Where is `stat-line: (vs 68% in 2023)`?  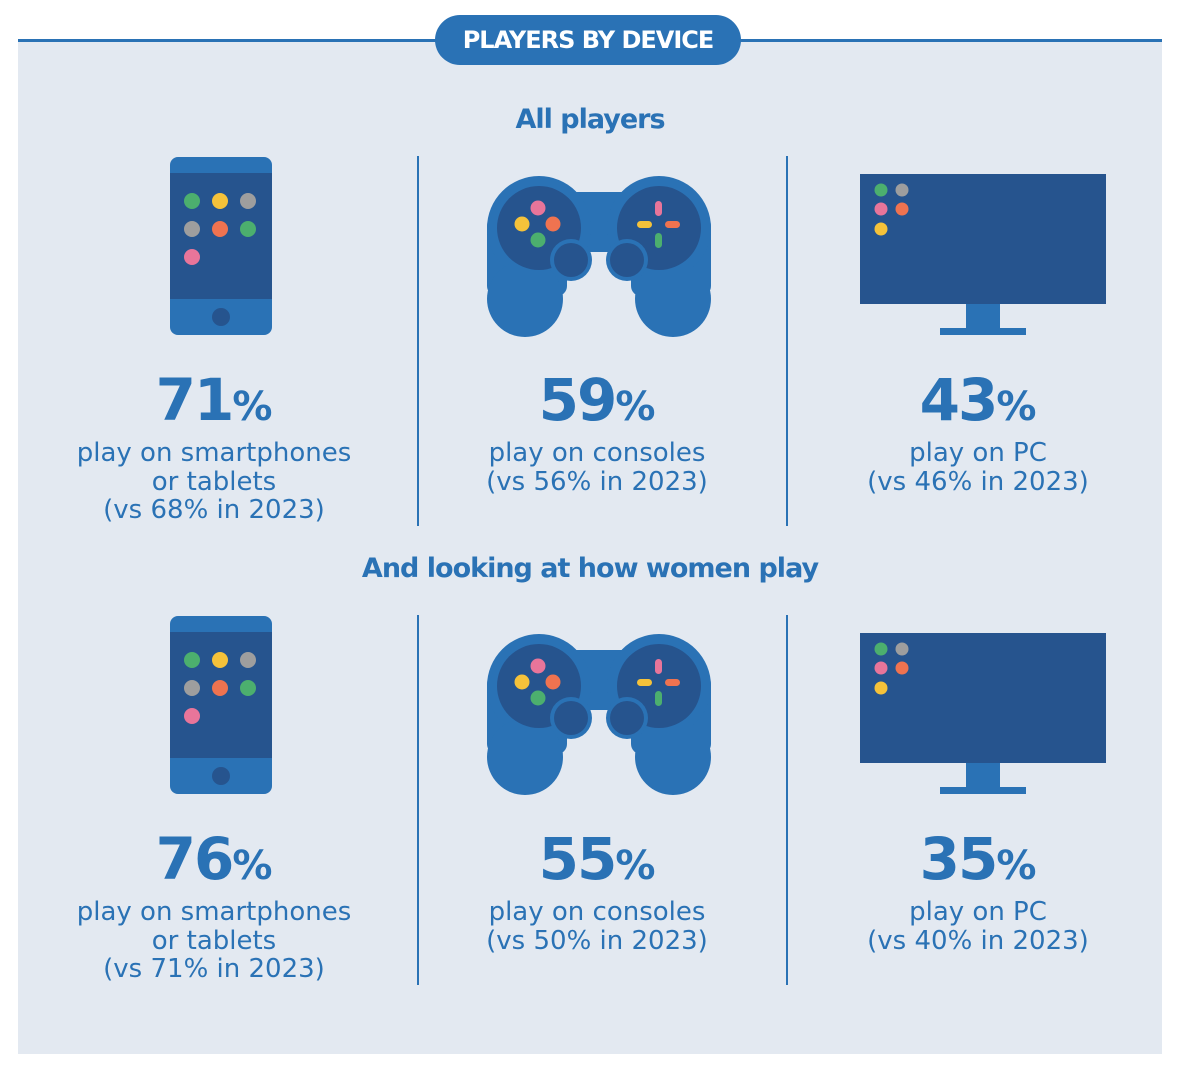 stat-line: (vs 68% in 2023) is located at coordinates (214, 510).